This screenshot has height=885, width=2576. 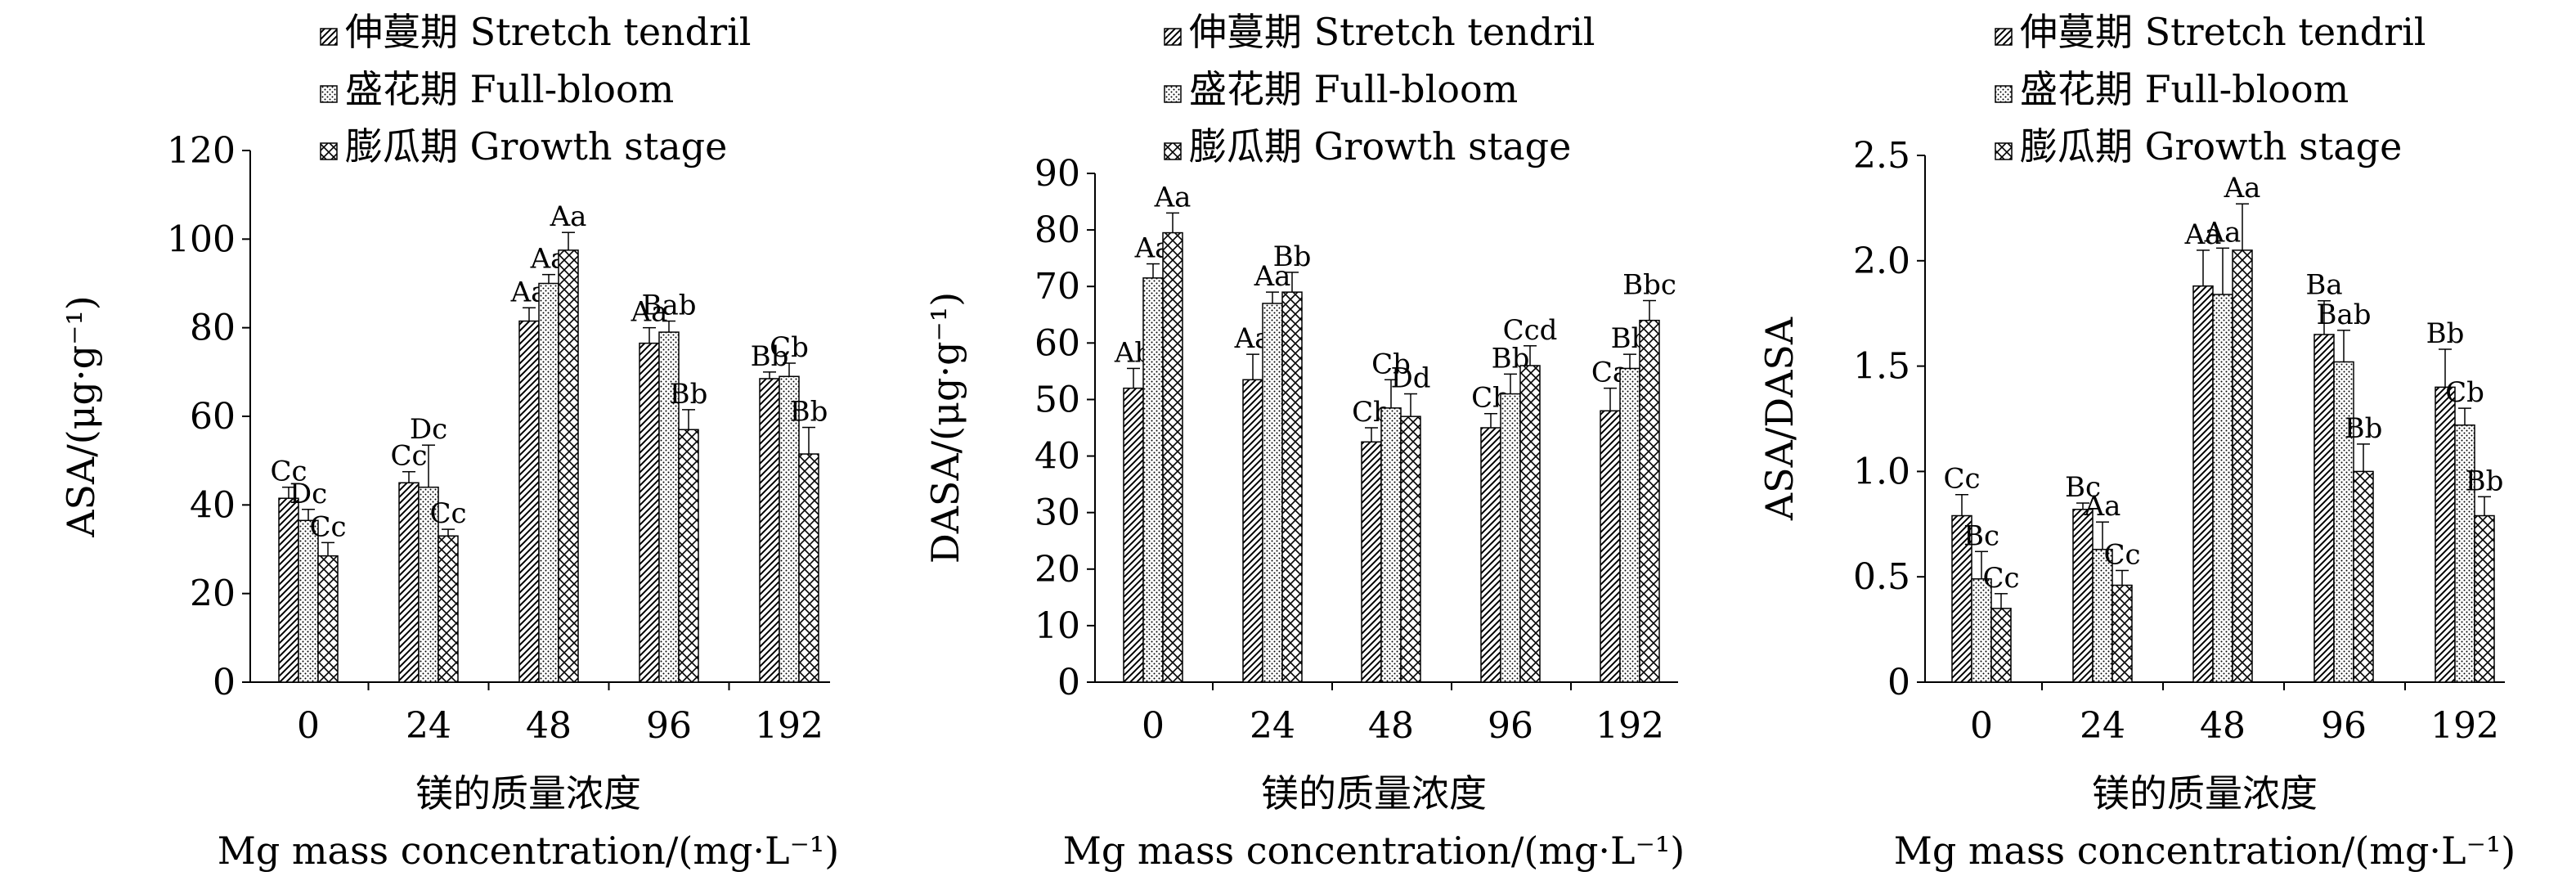 What do you see at coordinates (1530, 330) in the screenshot?
I see `significance-label: Ccd` at bounding box center [1530, 330].